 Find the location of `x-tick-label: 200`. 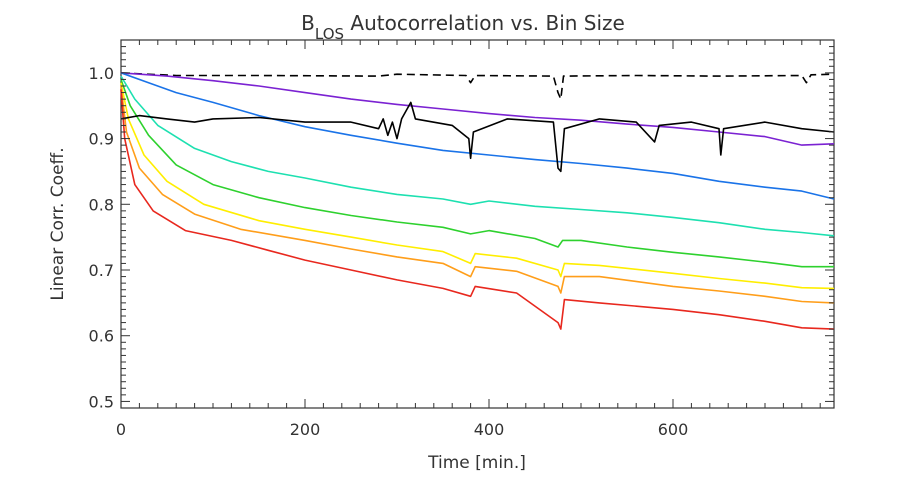

x-tick-label: 200 is located at coordinates (305, 429).